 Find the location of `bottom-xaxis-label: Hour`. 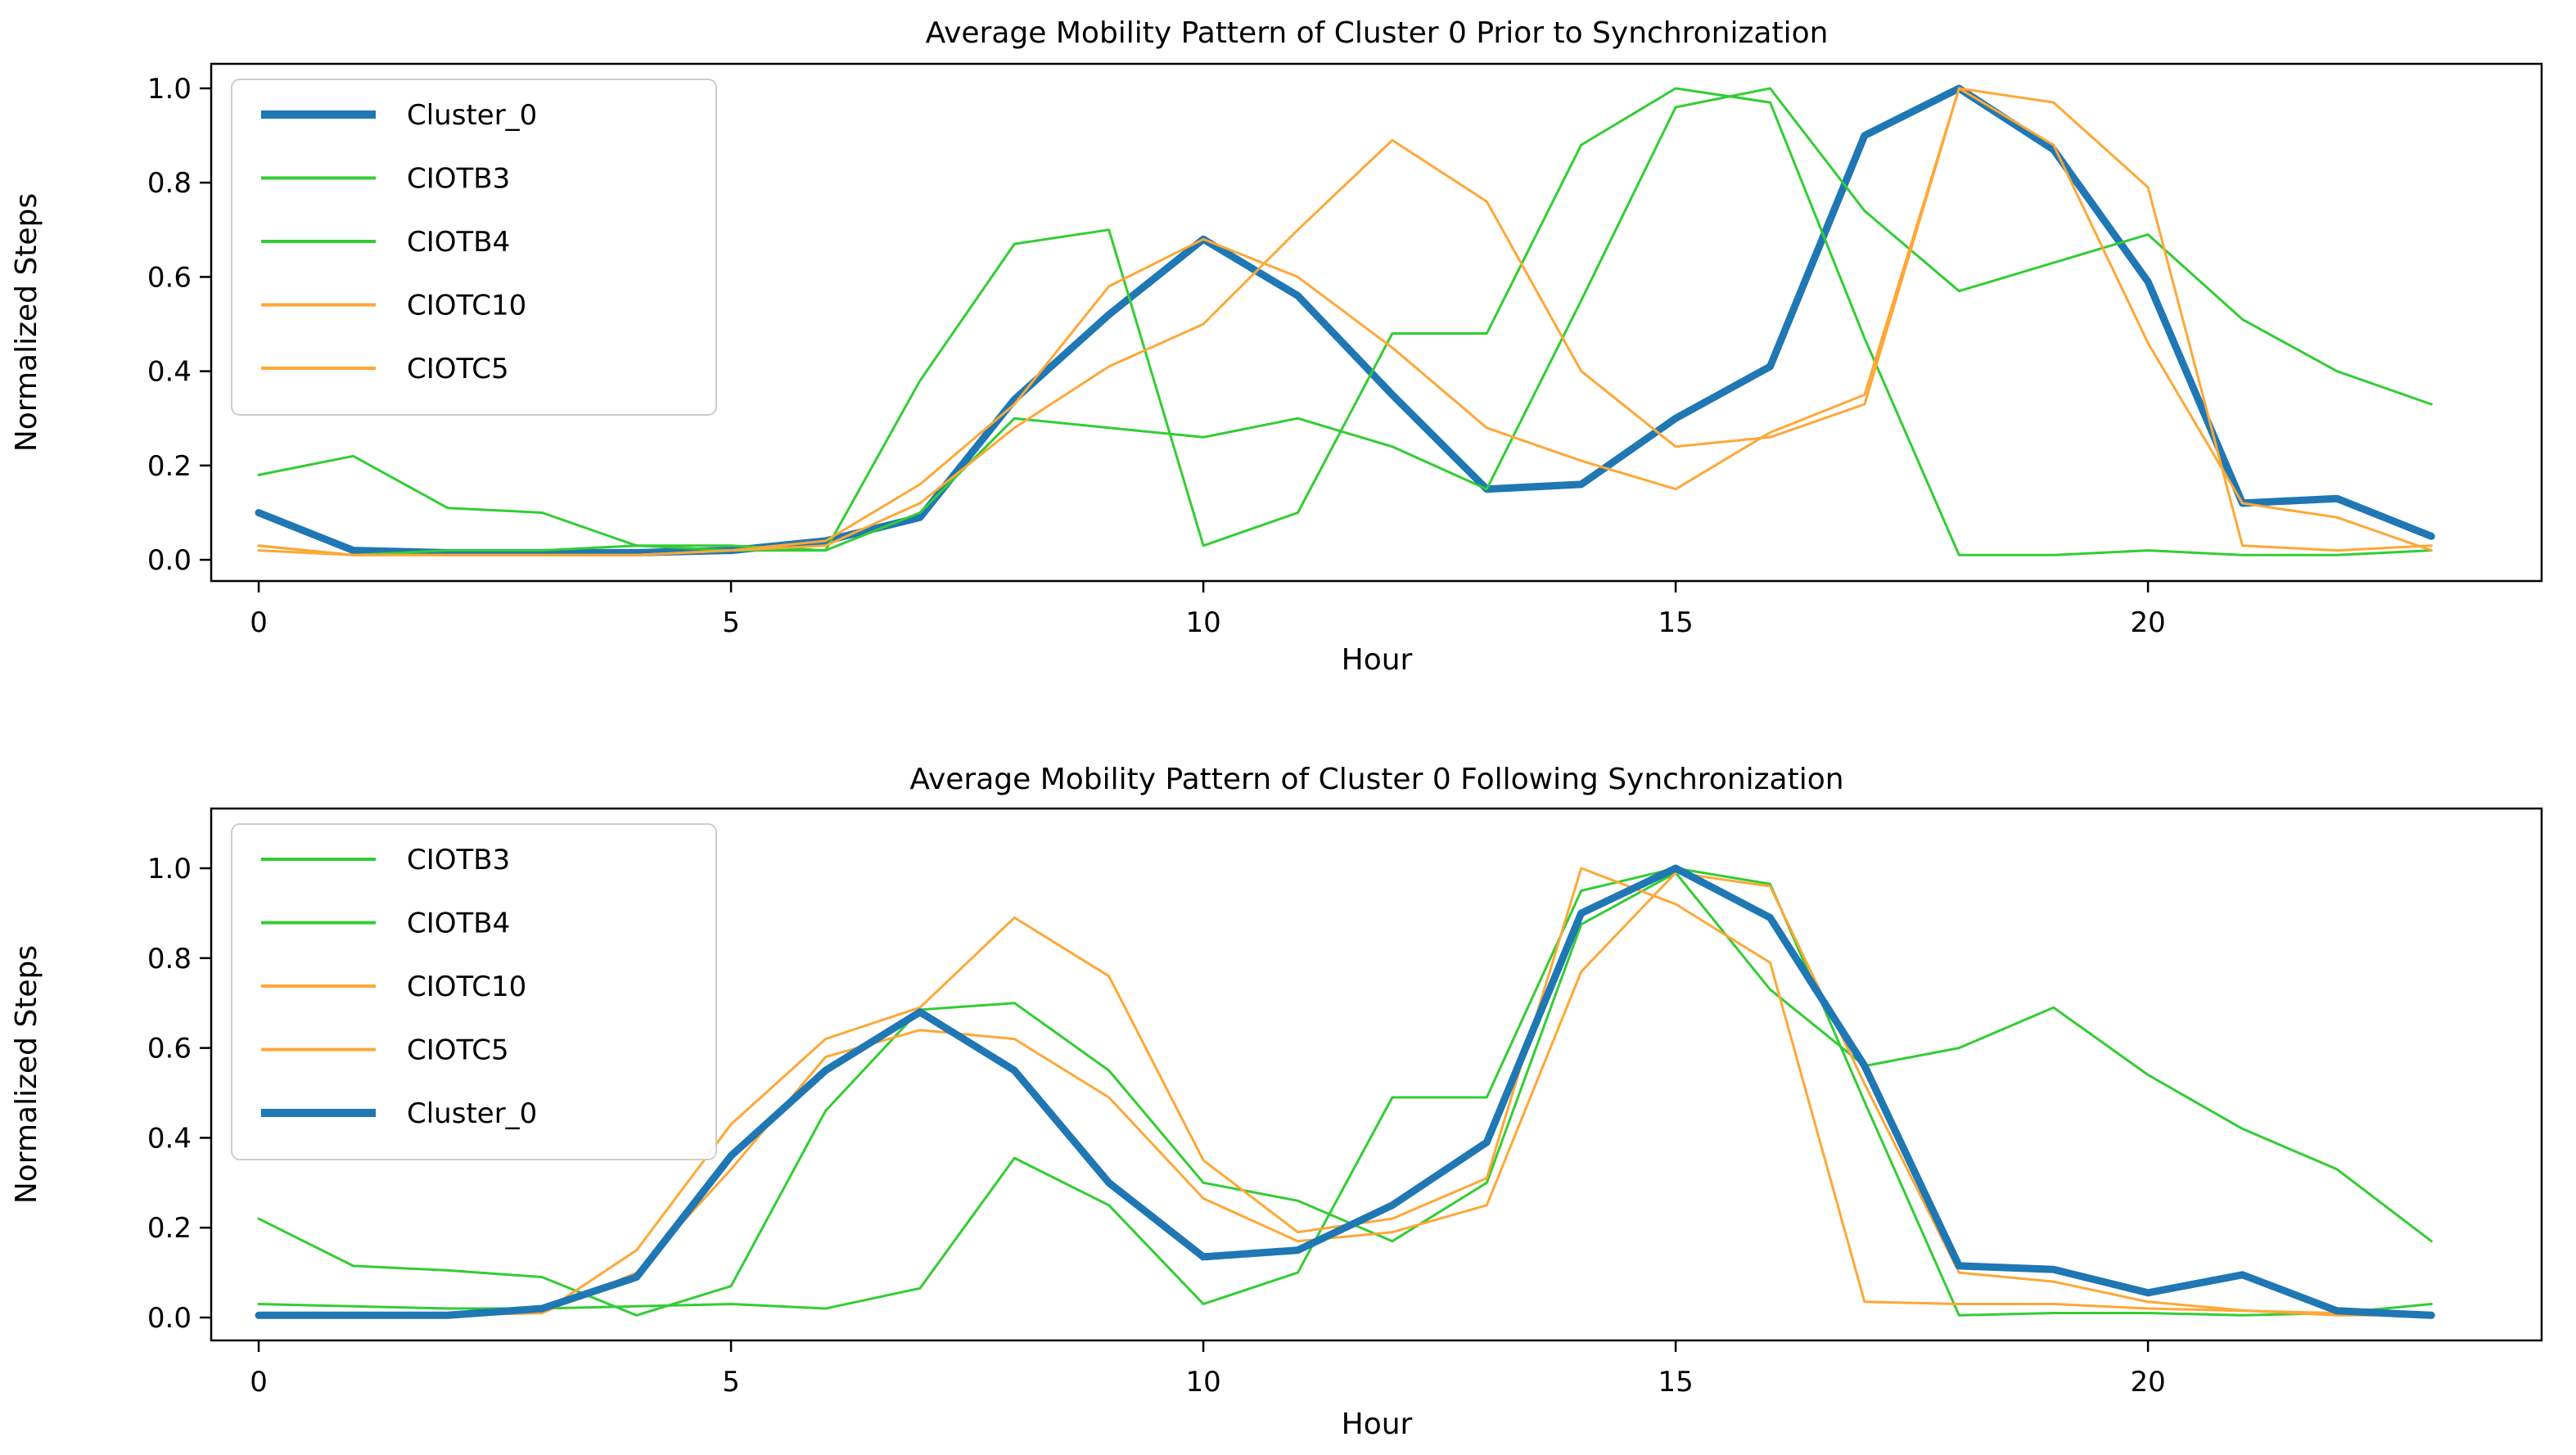

bottom-xaxis-label: Hour is located at coordinates (1377, 1425).